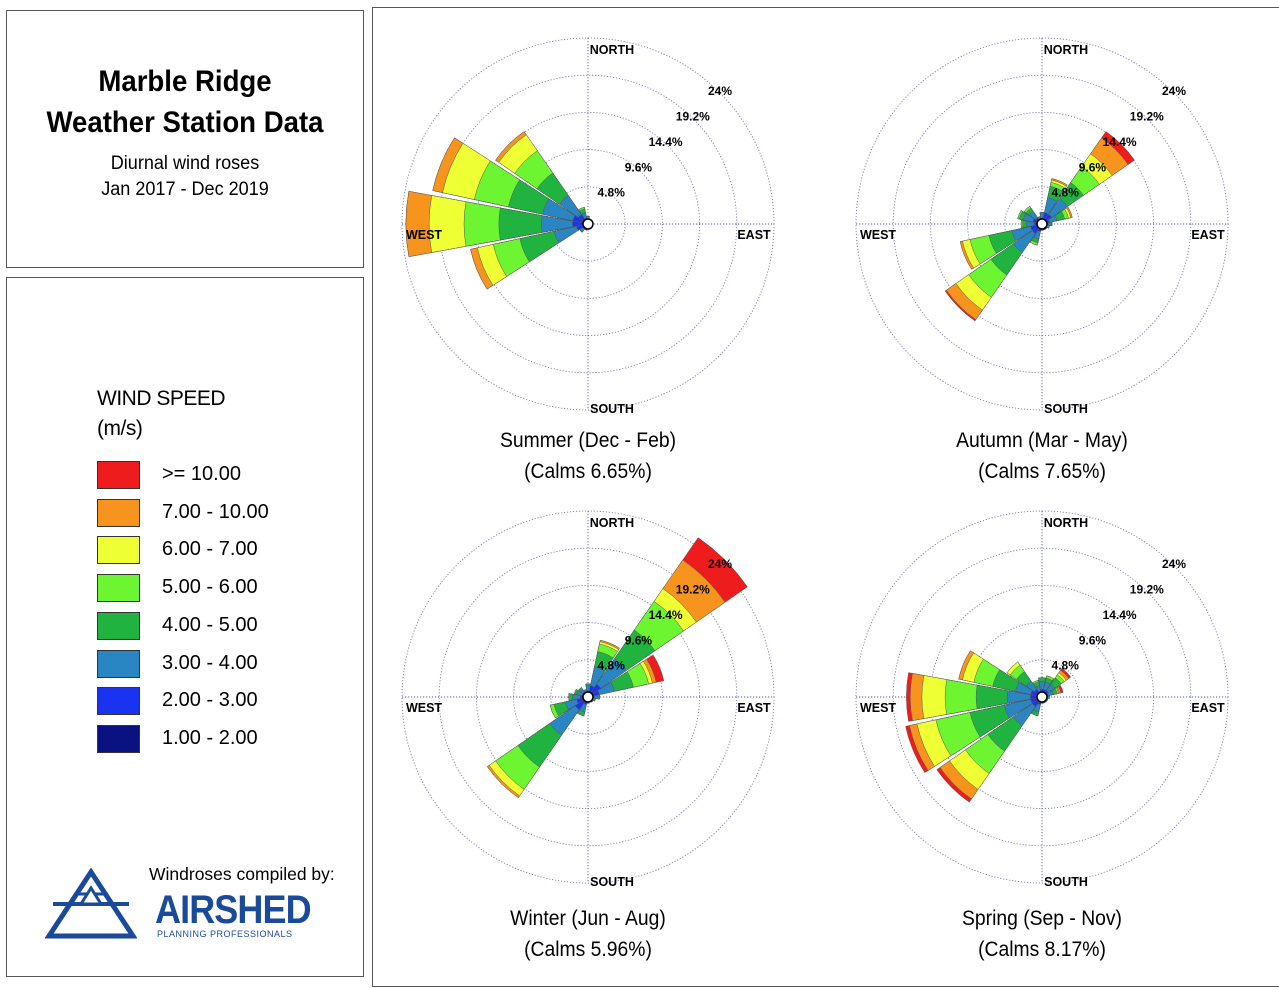 The width and height of the screenshot is (1279, 988). I want to click on legend-label: 6.00 - 7.00, so click(210, 549).